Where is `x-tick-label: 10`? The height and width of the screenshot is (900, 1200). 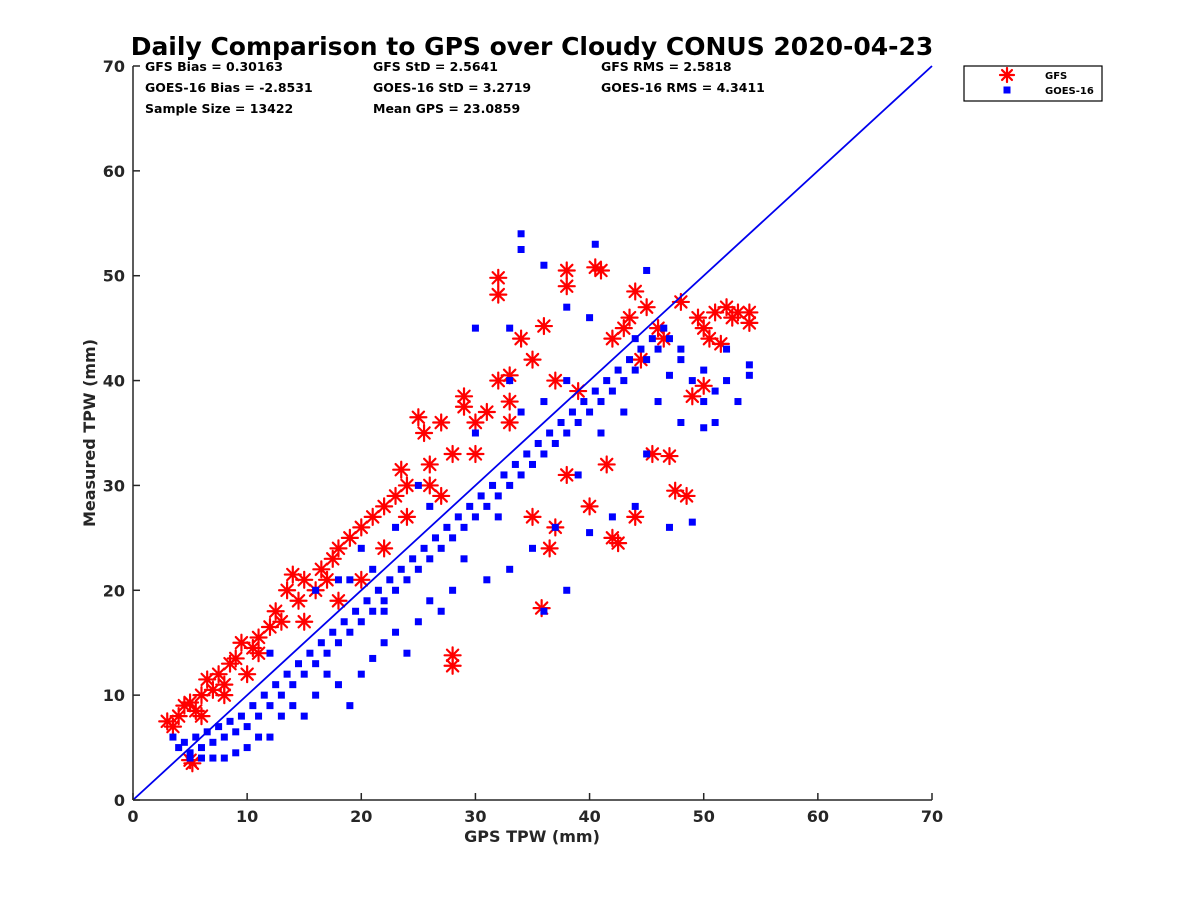
x-tick-label: 10 is located at coordinates (247, 816).